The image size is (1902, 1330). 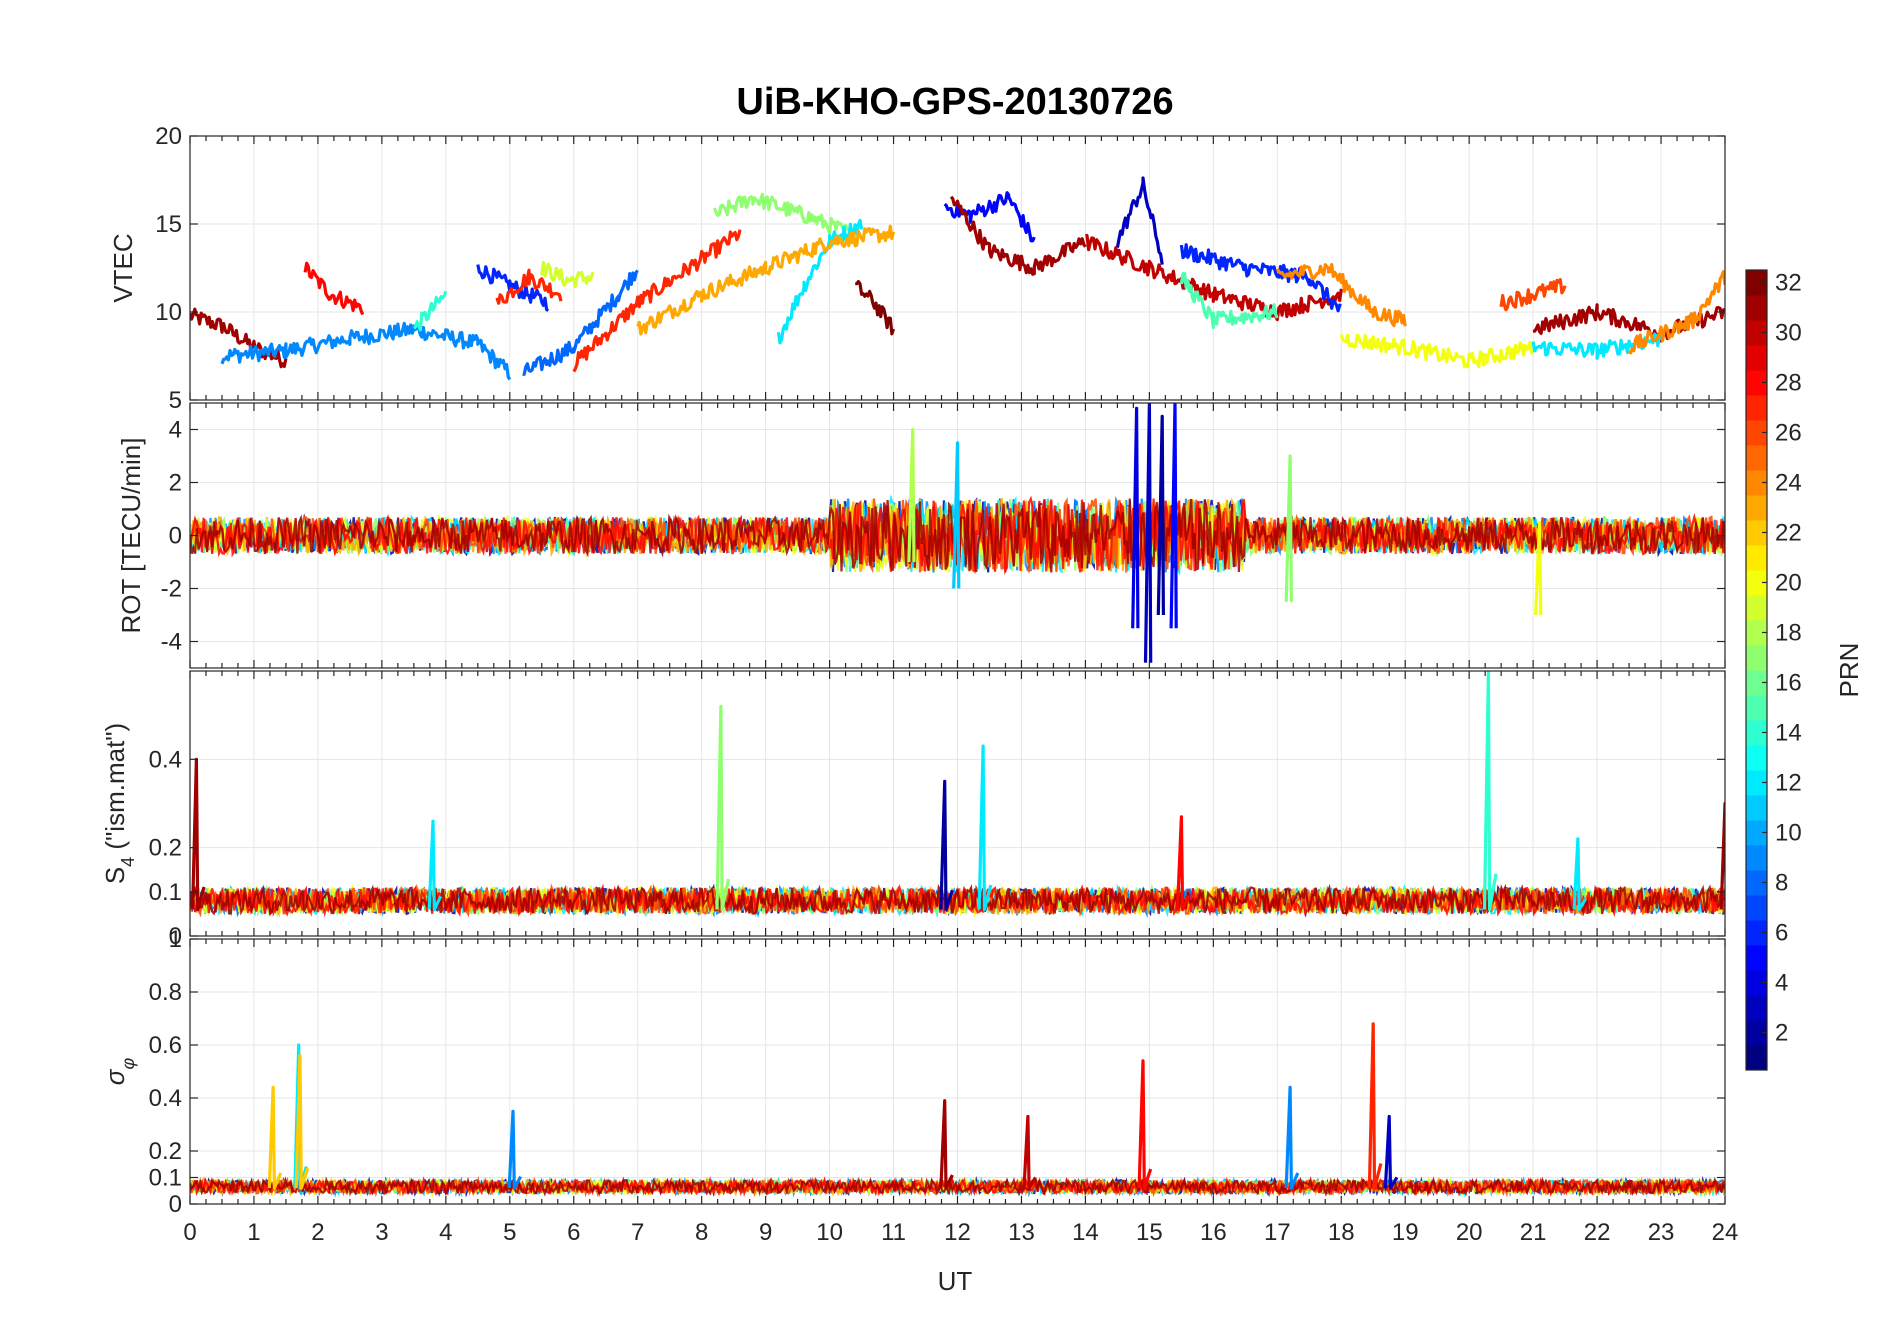 I want to click on x-tick-label: 10, so click(x=829, y=1232).